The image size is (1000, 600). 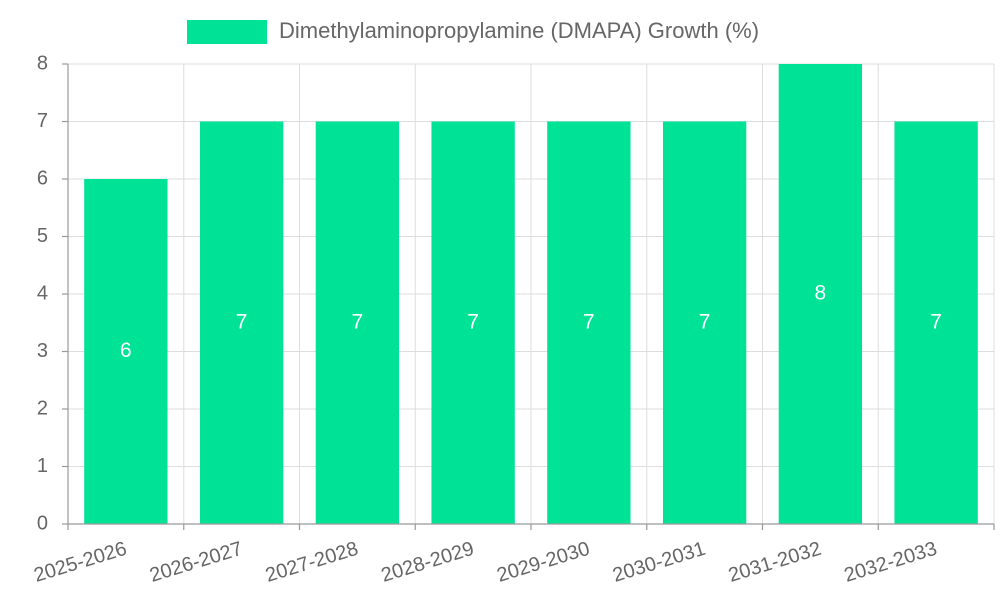 What do you see at coordinates (227, 32) in the screenshot?
I see `legend-swatch` at bounding box center [227, 32].